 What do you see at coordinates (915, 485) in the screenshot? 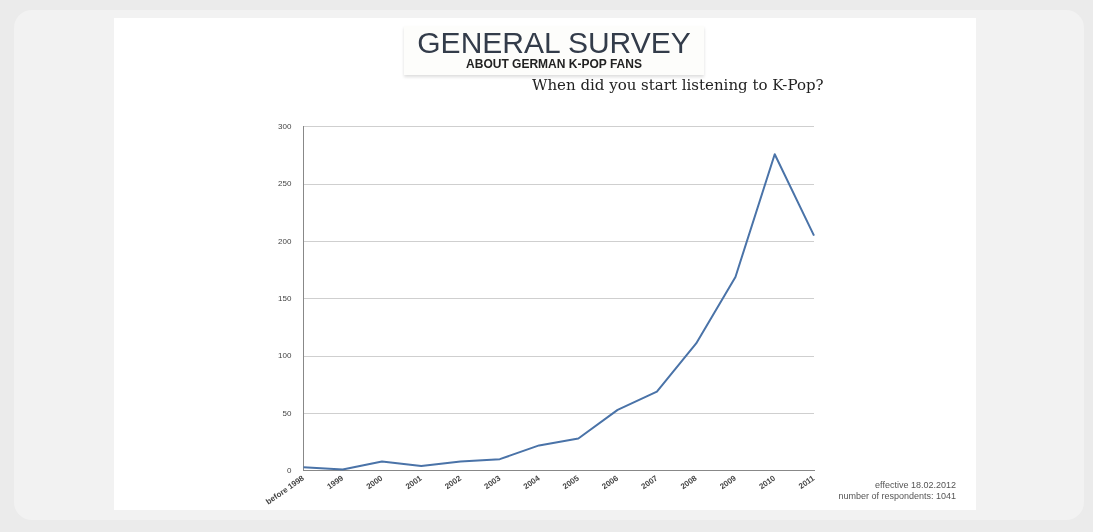
I see `text: effective 18.02.2012` at bounding box center [915, 485].